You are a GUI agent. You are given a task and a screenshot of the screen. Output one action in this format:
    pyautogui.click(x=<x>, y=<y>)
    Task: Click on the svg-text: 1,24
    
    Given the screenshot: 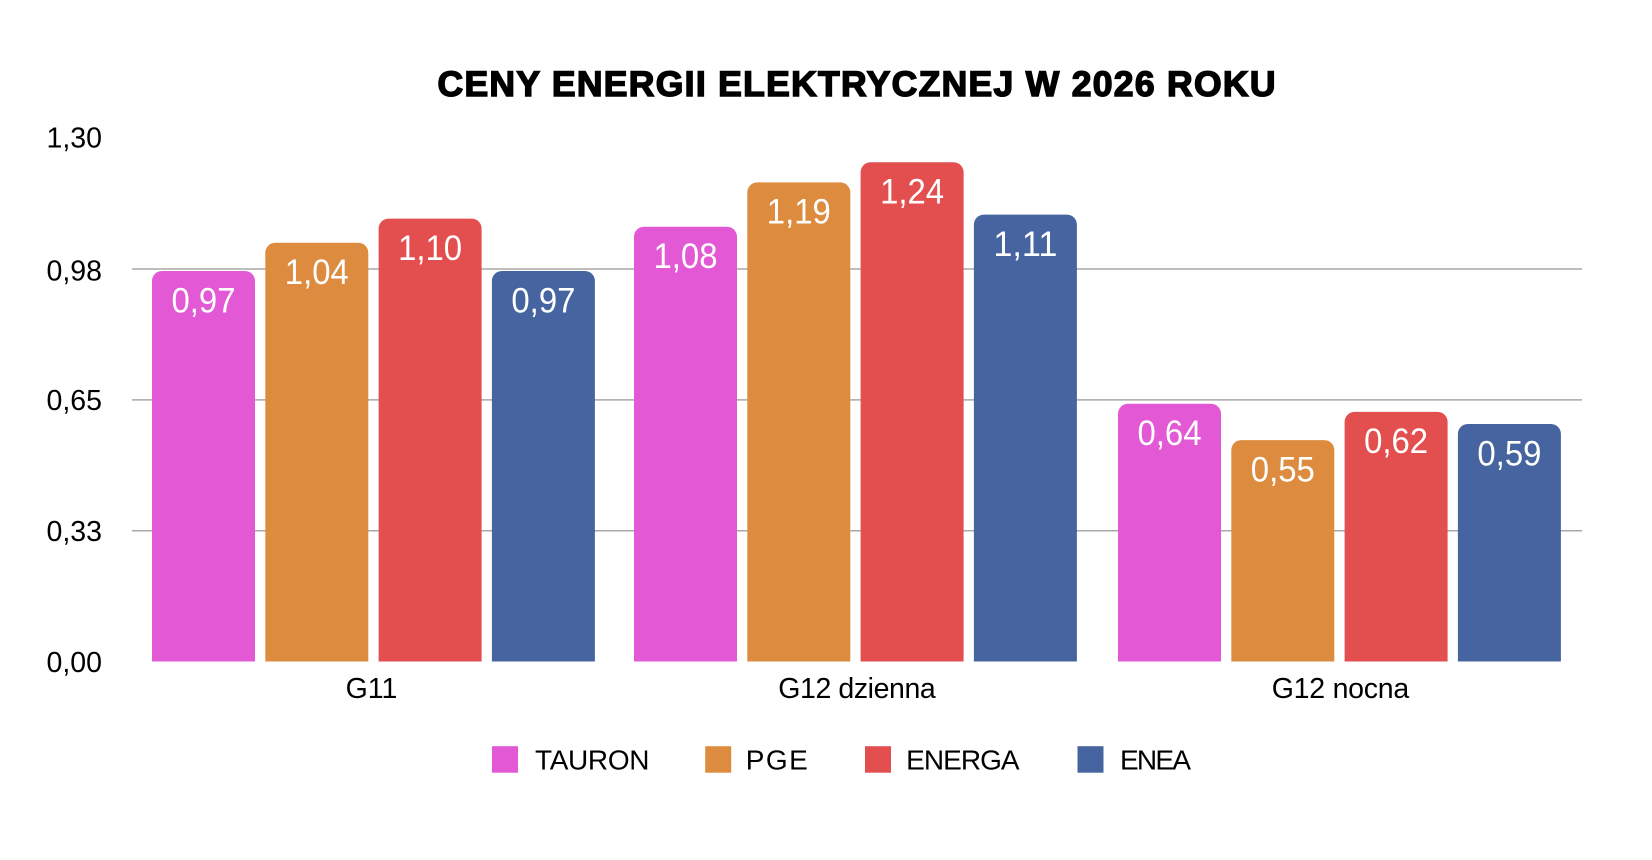 What is the action you would take?
    pyautogui.click(x=912, y=192)
    